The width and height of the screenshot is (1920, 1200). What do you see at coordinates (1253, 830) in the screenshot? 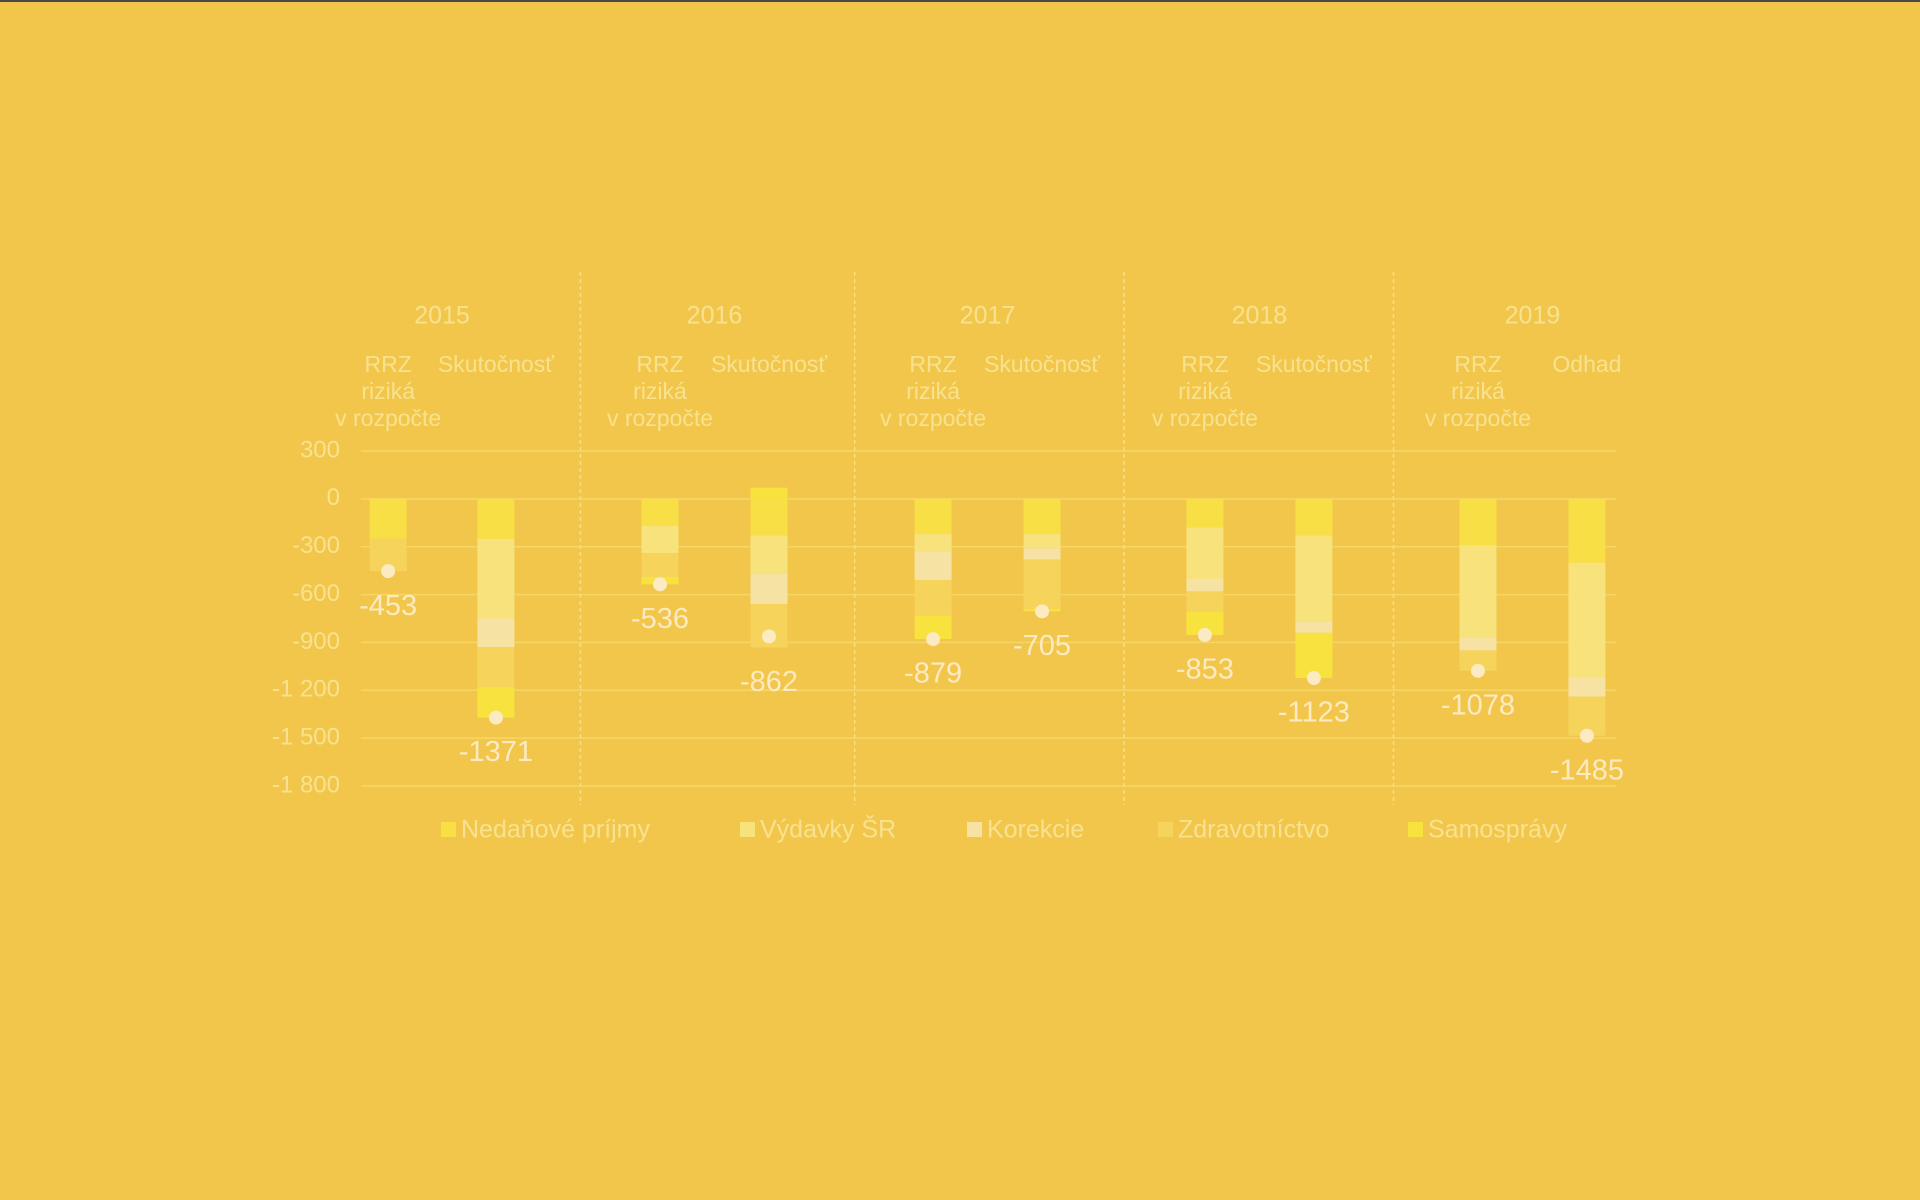
I see `legend-label: Zdravotníctvo` at bounding box center [1253, 830].